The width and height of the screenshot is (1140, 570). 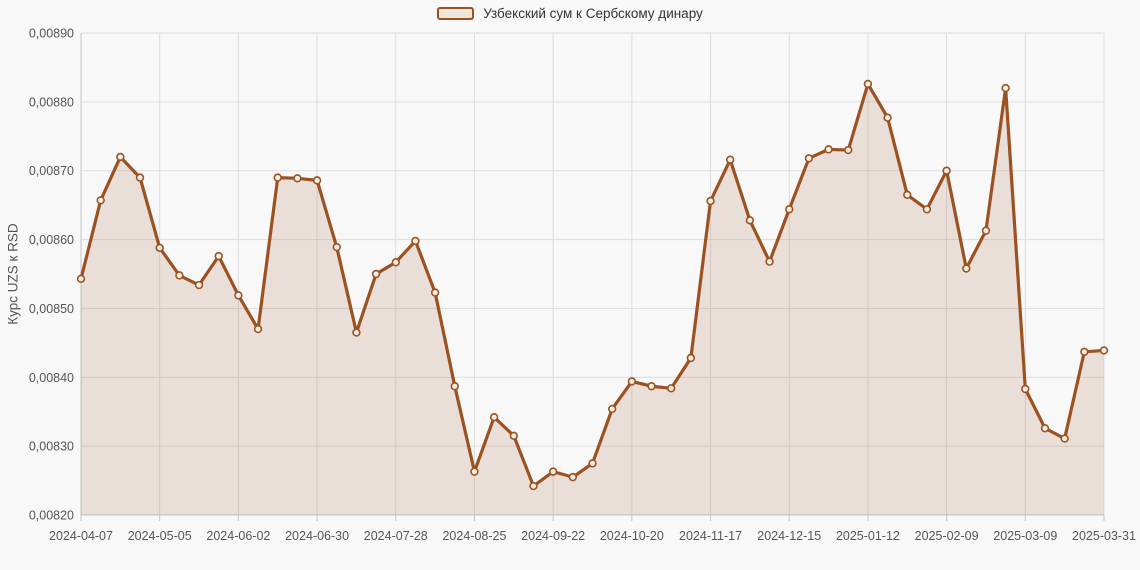 What do you see at coordinates (160, 536) in the screenshot?
I see `x-tick-label: 2024-05-05` at bounding box center [160, 536].